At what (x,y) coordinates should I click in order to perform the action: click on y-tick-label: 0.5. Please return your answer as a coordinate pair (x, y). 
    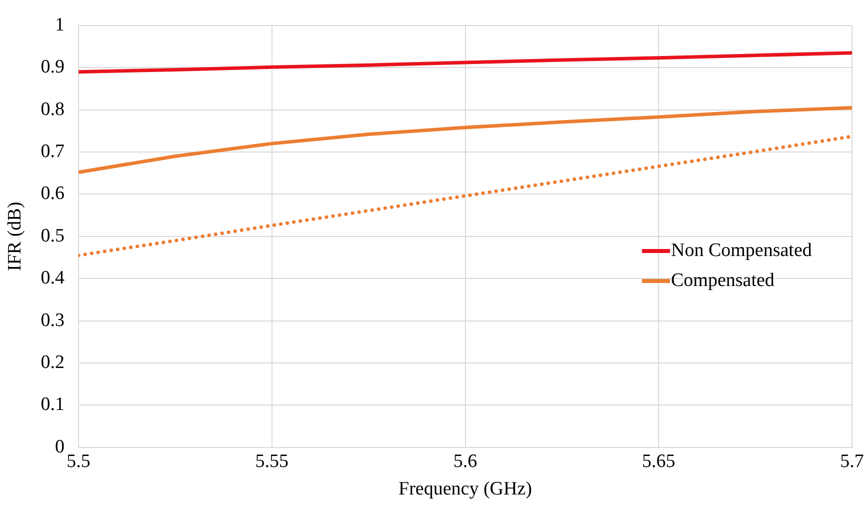
    Looking at the image, I should click on (52, 235).